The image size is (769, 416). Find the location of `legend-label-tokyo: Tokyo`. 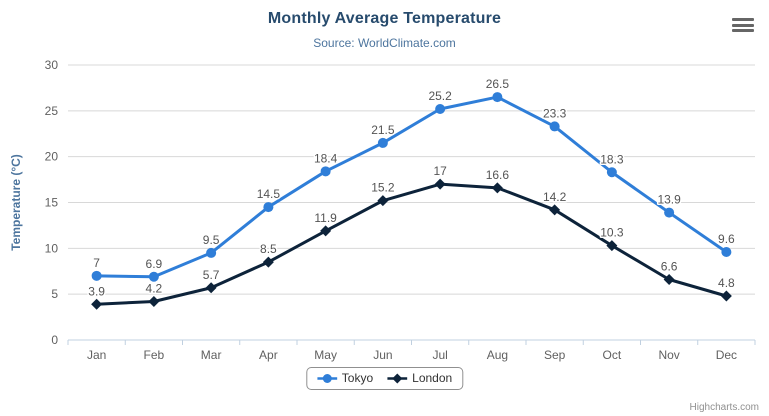

legend-label-tokyo: Tokyo is located at coordinates (357, 378).